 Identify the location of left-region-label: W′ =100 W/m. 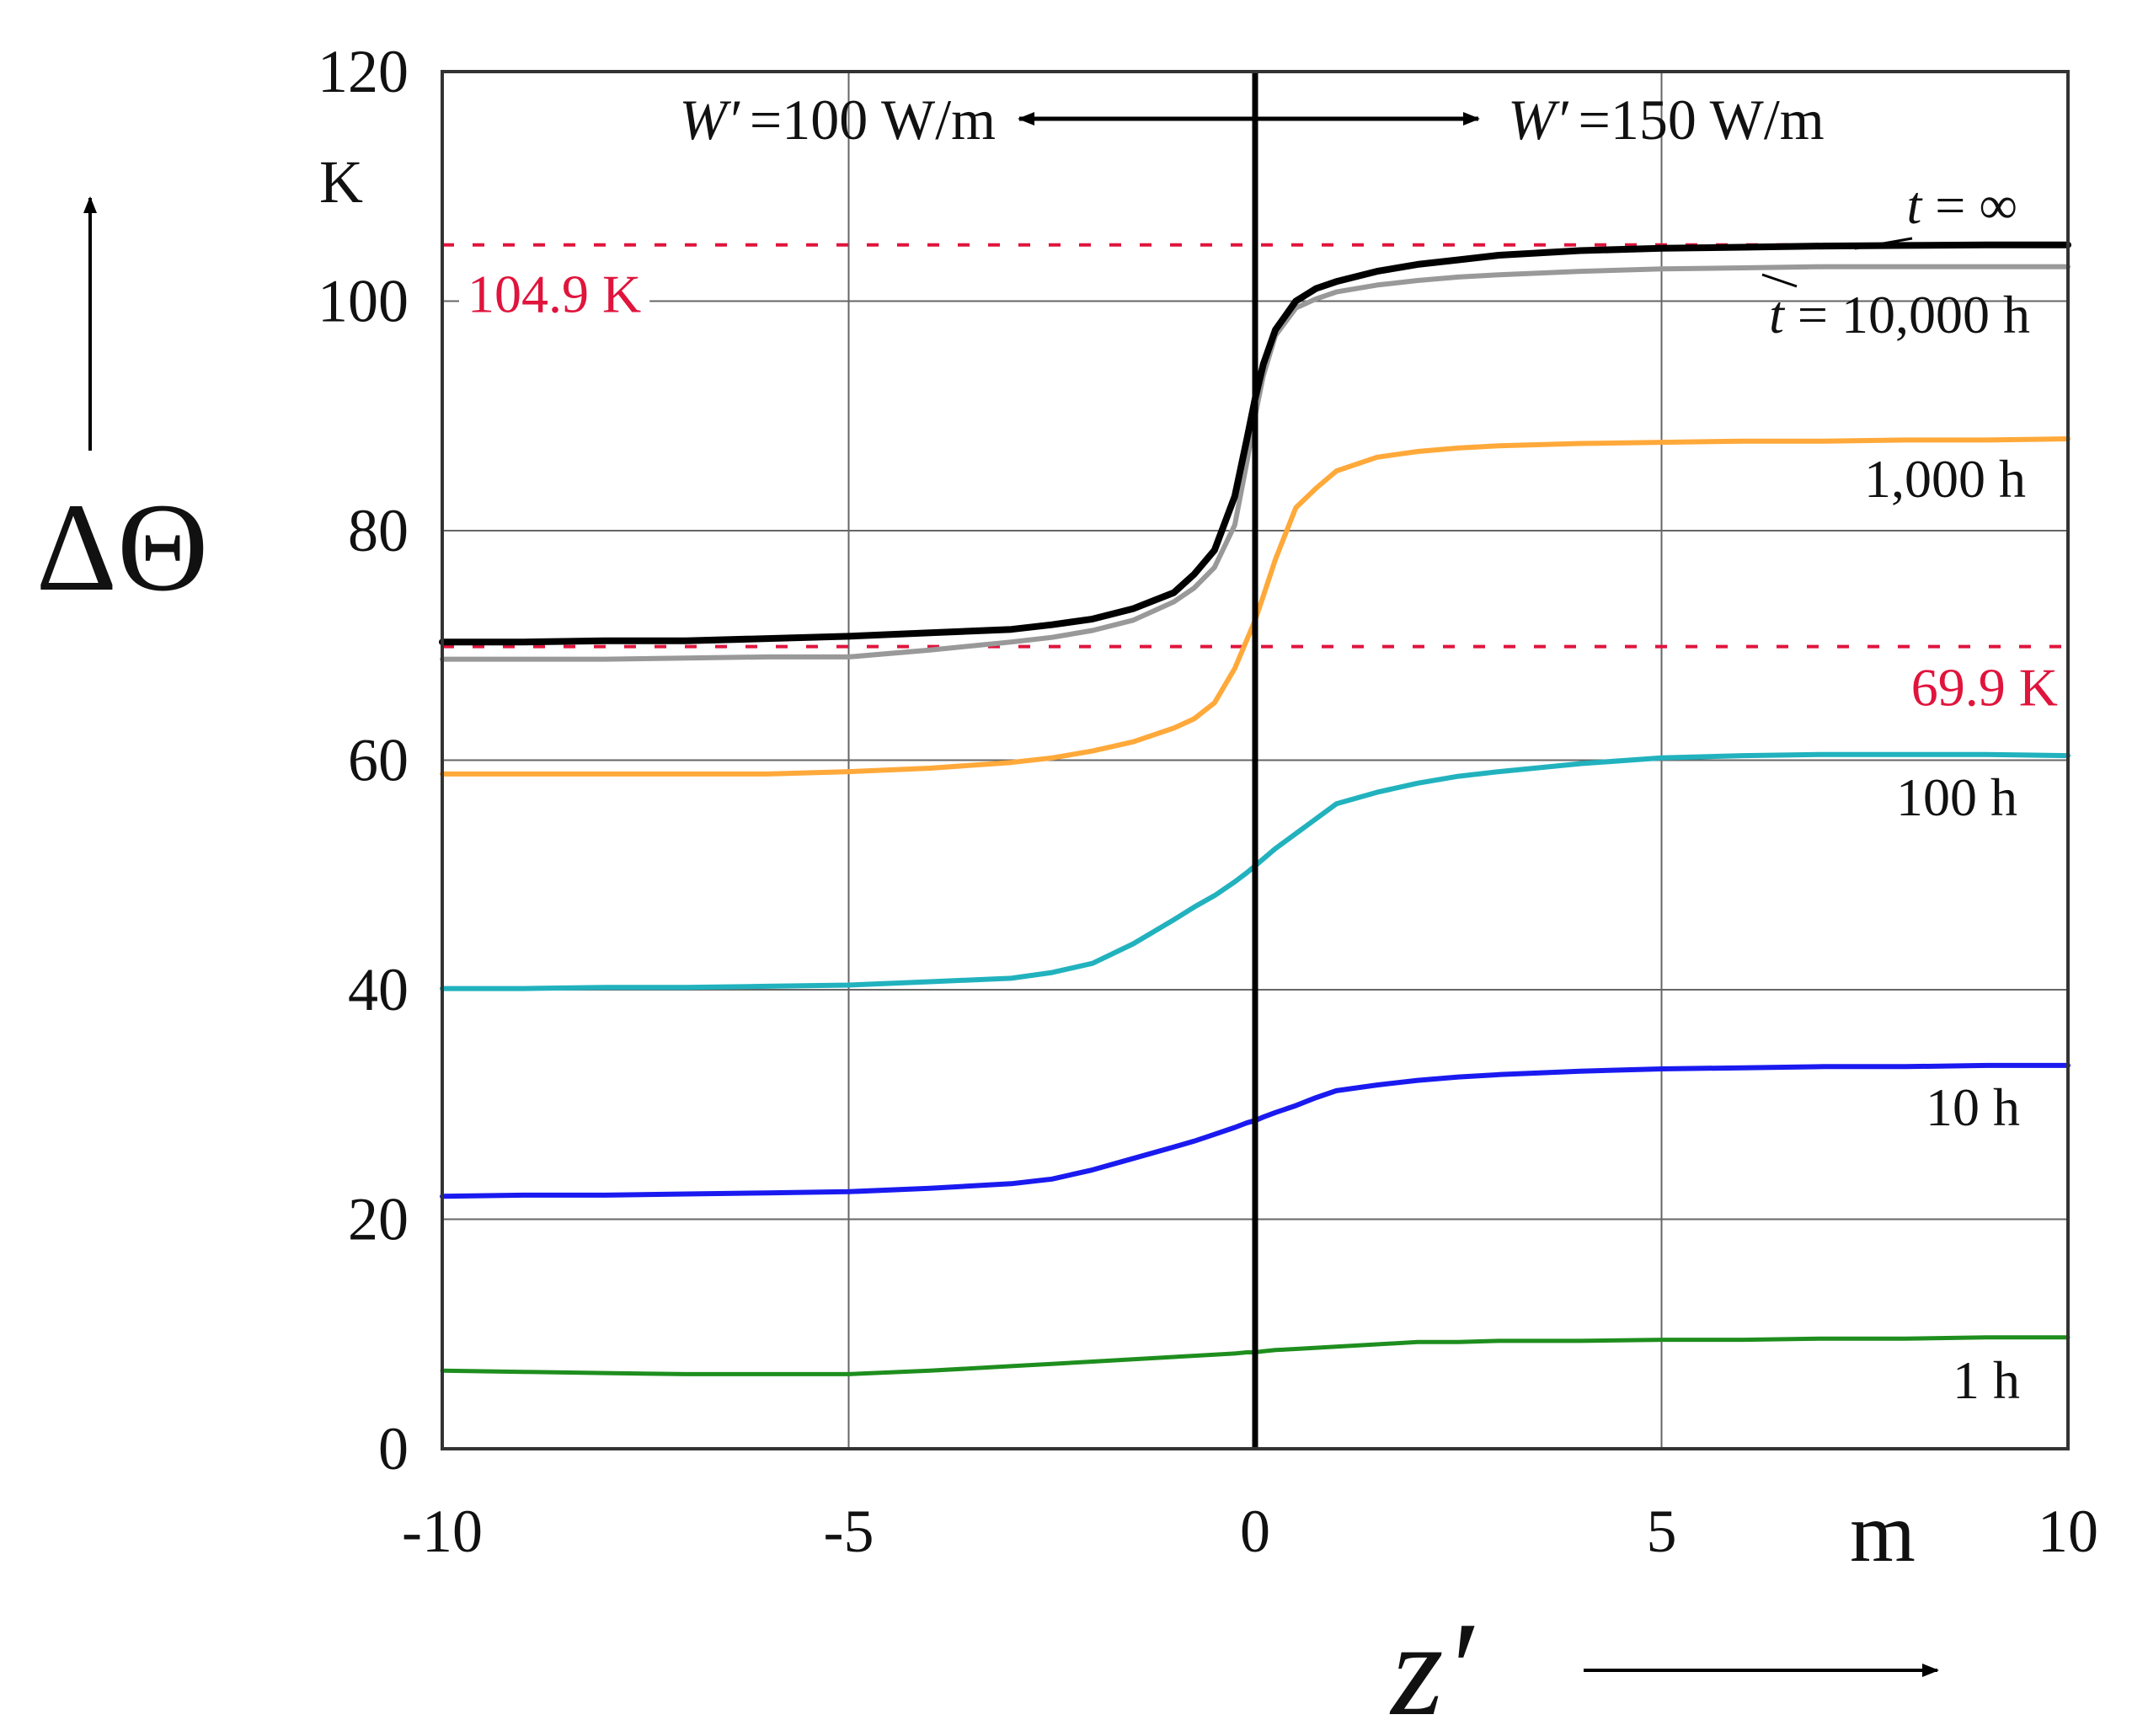
(837, 120).